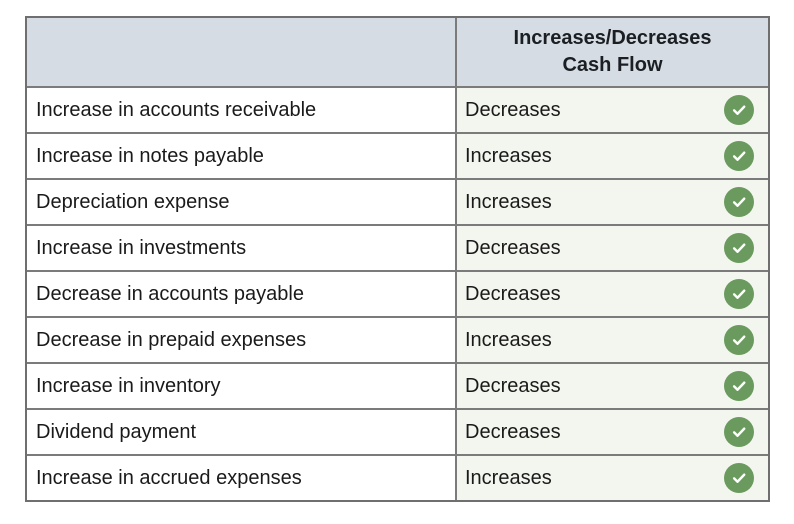 This screenshot has height=524, width=794. I want to click on item-label: Increase in inventory, so click(128, 385).